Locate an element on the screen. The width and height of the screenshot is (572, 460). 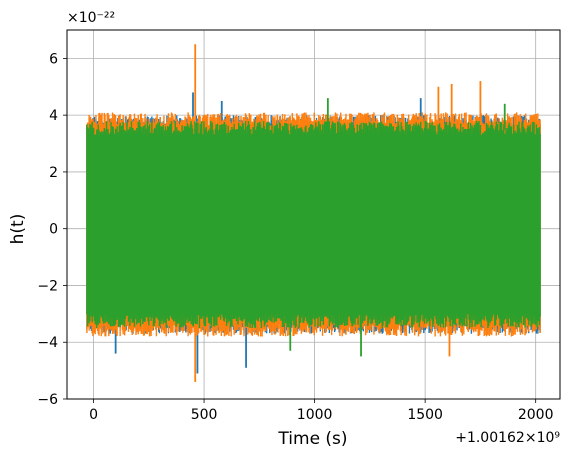
x-axis-label: Time (s) is located at coordinates (312, 439).